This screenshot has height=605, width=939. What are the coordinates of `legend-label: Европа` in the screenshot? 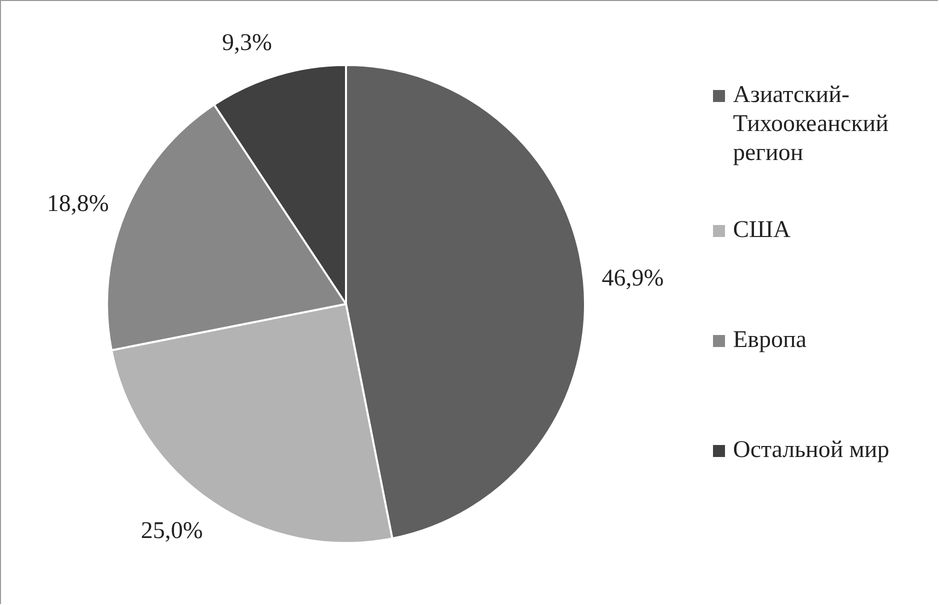 It's located at (769, 340).